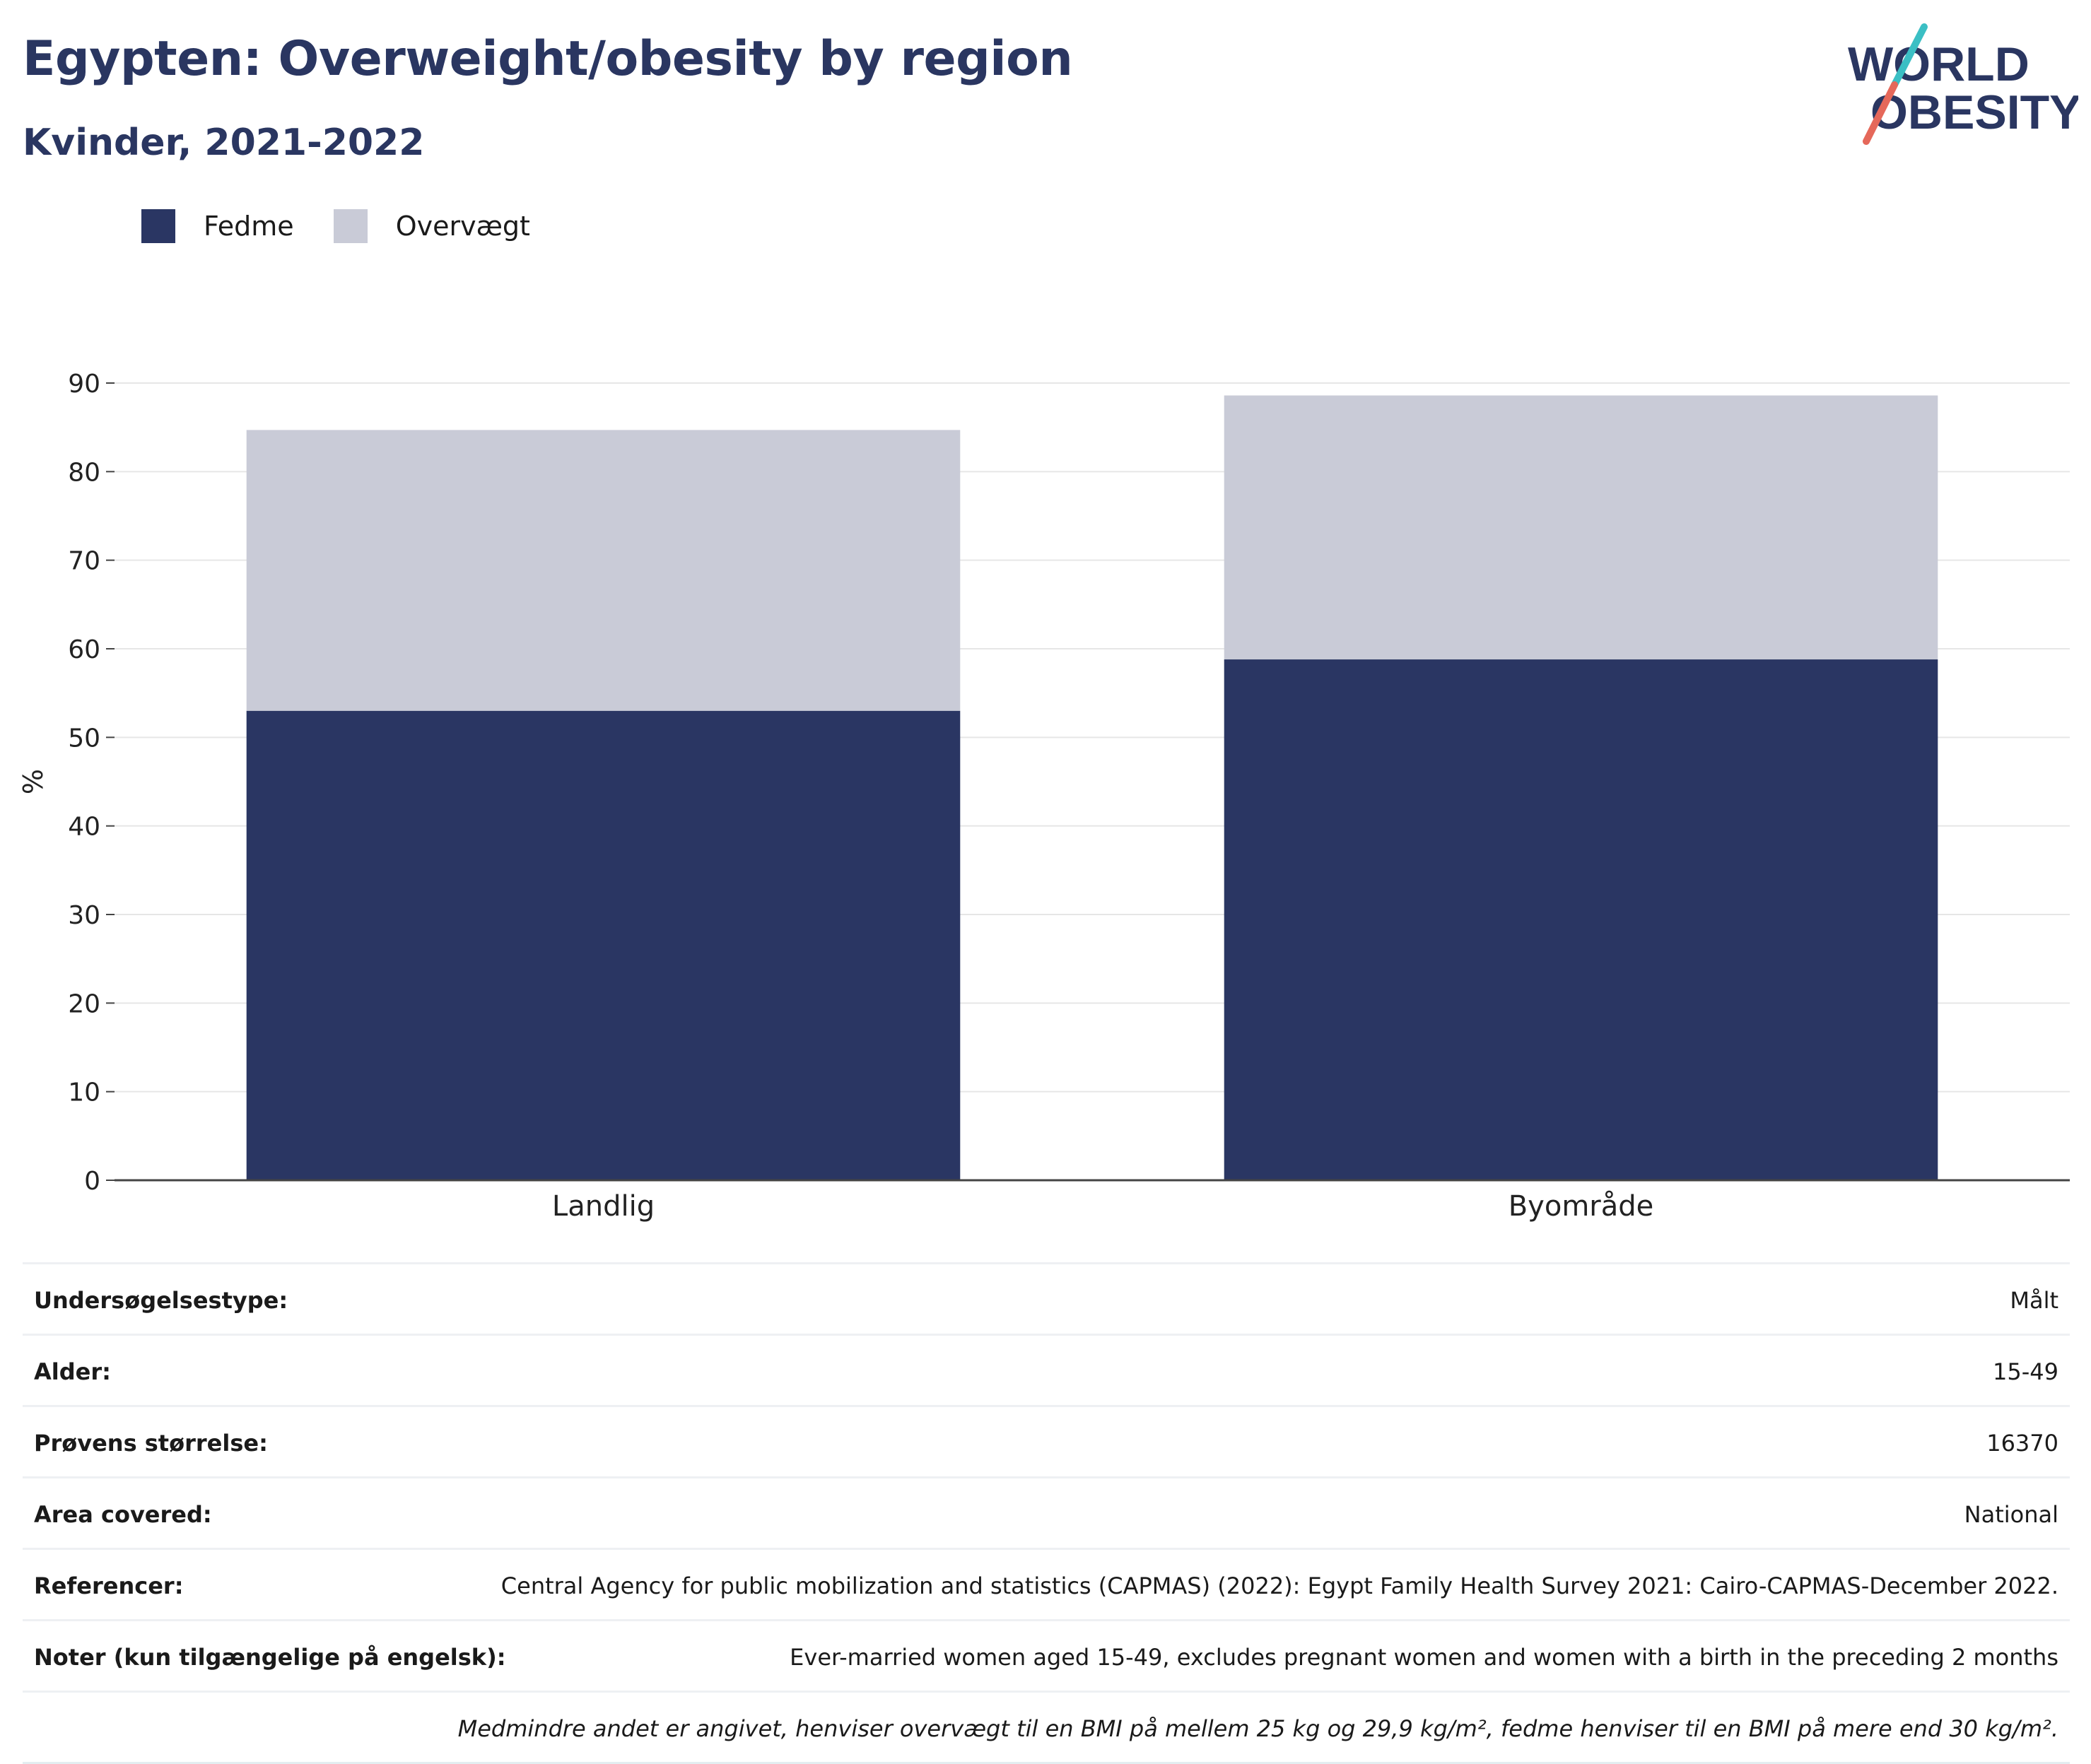 This screenshot has height=1764, width=2091. What do you see at coordinates (151, 1444) in the screenshot?
I see `info-label: Prøvens størrelse:` at bounding box center [151, 1444].